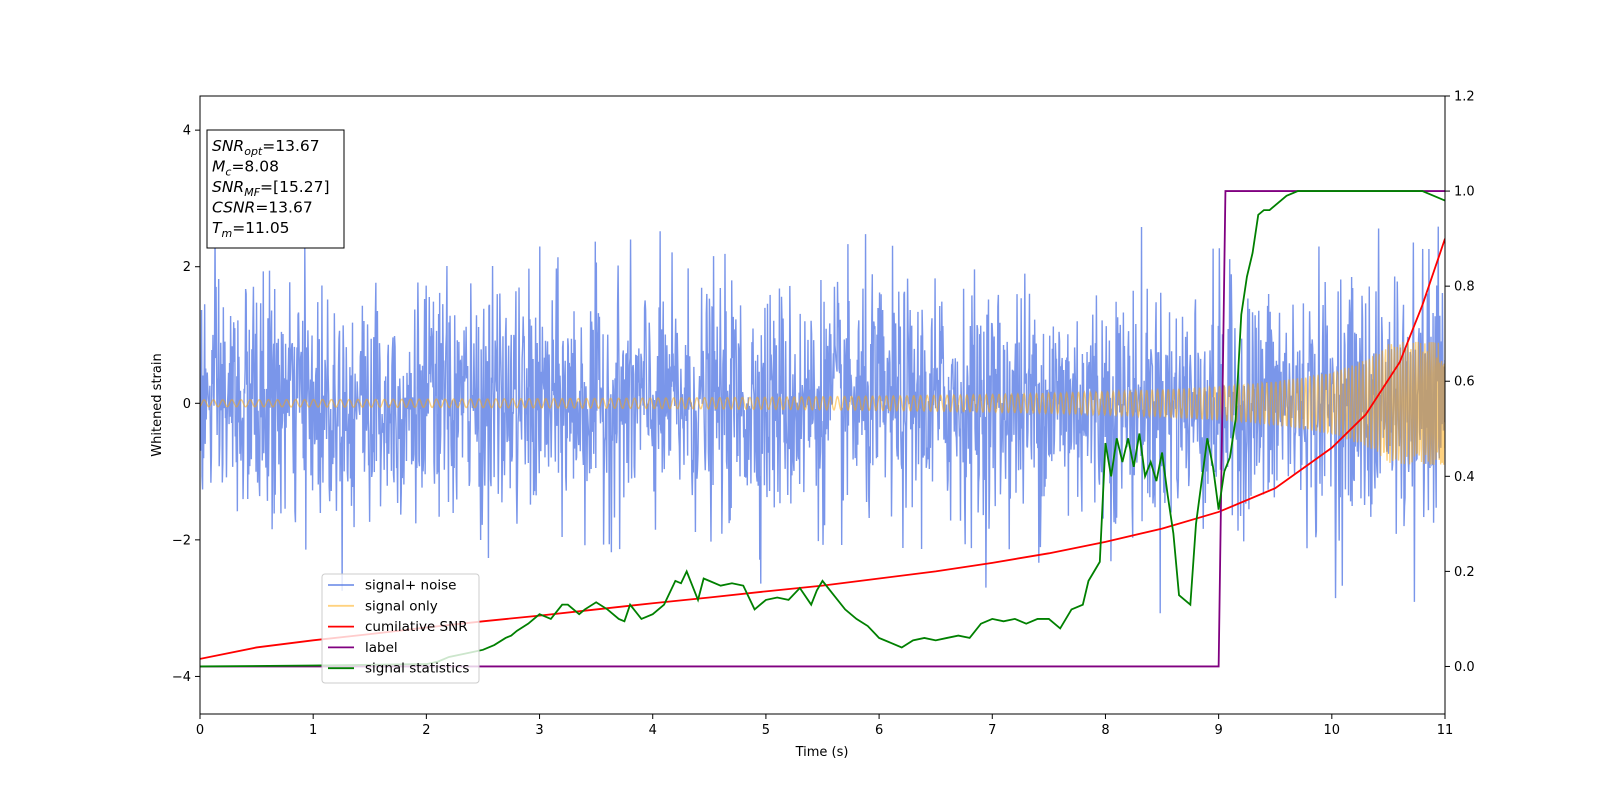 The image size is (1600, 800). What do you see at coordinates (879, 730) in the screenshot?
I see `x-tick-label: 6` at bounding box center [879, 730].